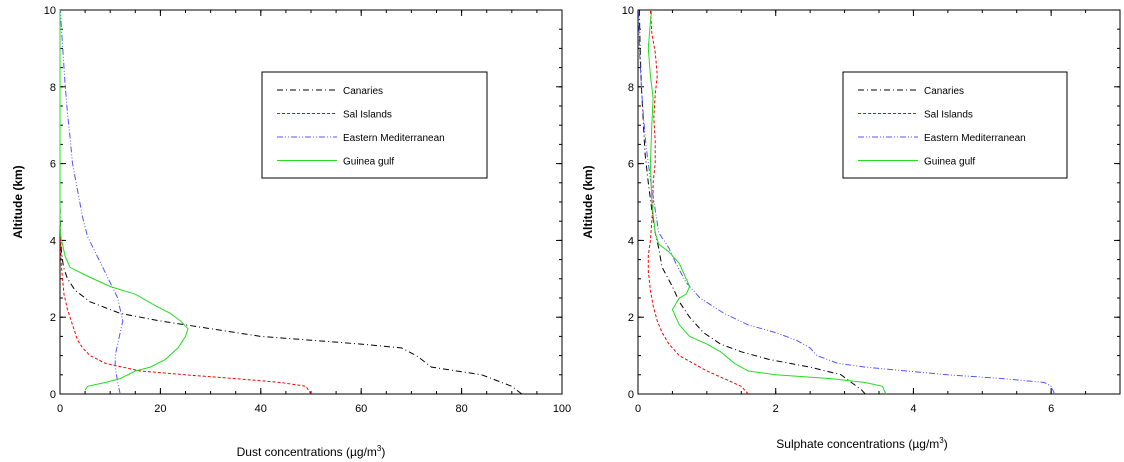 This screenshot has height=462, width=1124. Describe the element at coordinates (975, 138) in the screenshot. I see `sulphate-legend-label-eastern-mediterranean: Eastern Mediterranean` at that location.